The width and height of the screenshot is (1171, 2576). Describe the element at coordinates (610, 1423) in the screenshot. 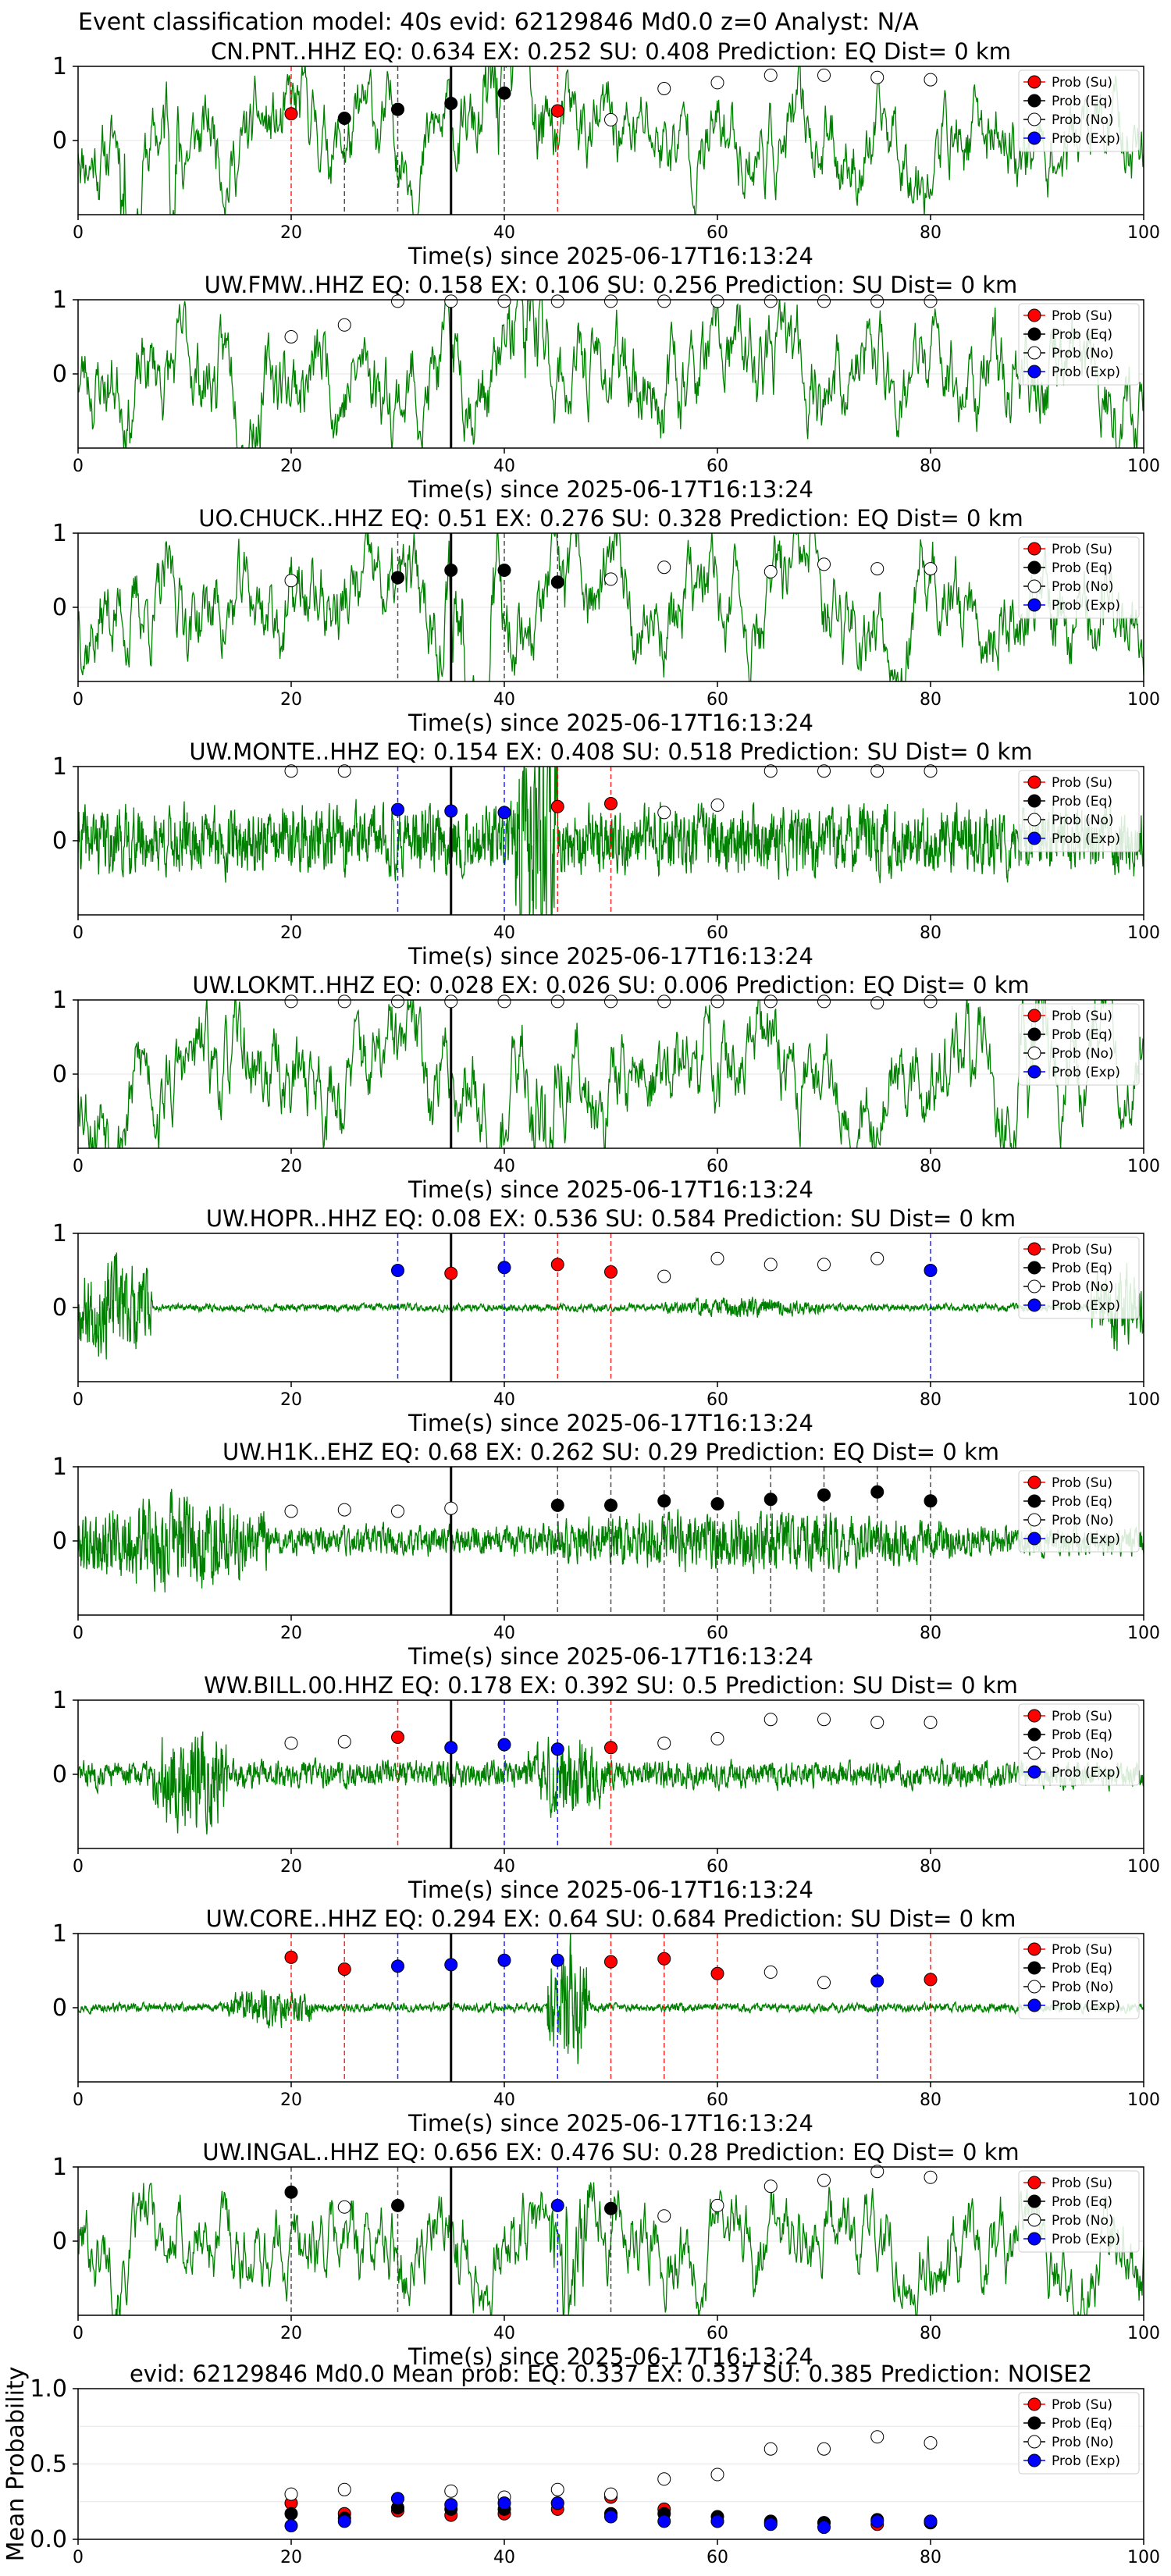

I see `x-axis-label: Time(s) since 2025-06-17T16:13:24` at that location.